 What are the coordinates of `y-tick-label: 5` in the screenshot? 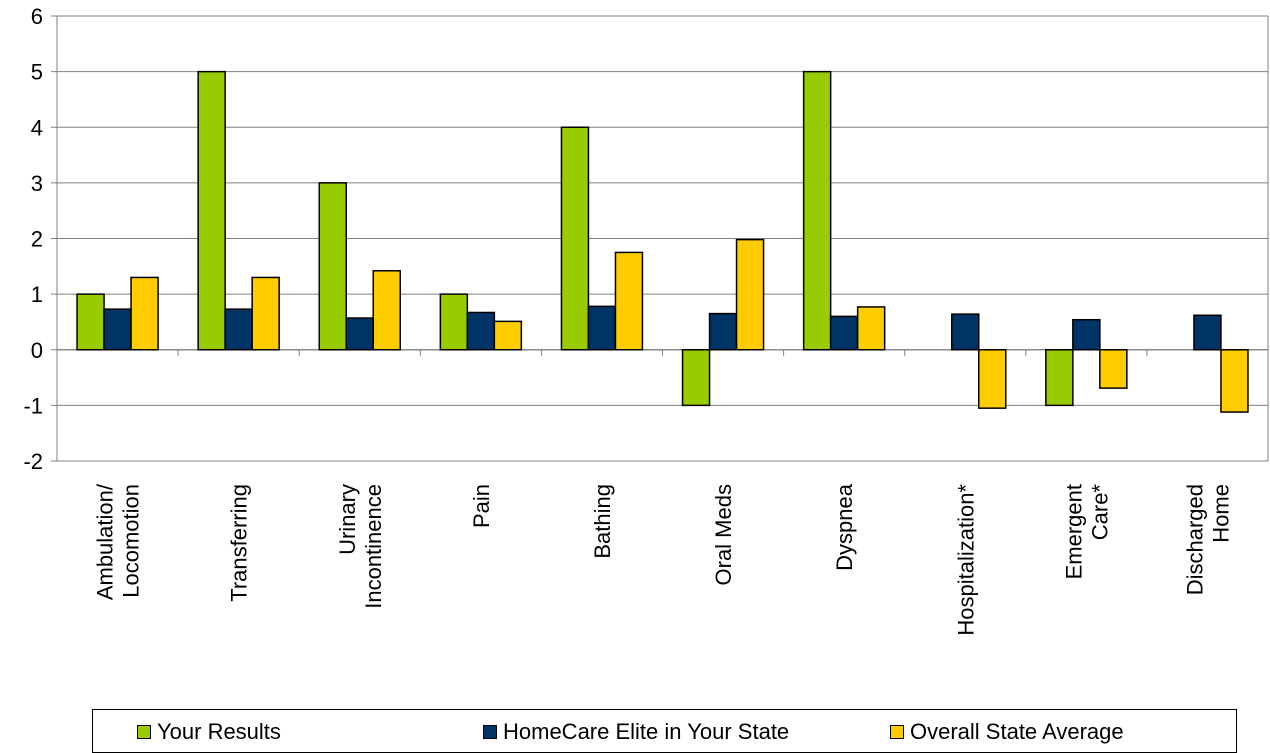 It's located at (37, 72).